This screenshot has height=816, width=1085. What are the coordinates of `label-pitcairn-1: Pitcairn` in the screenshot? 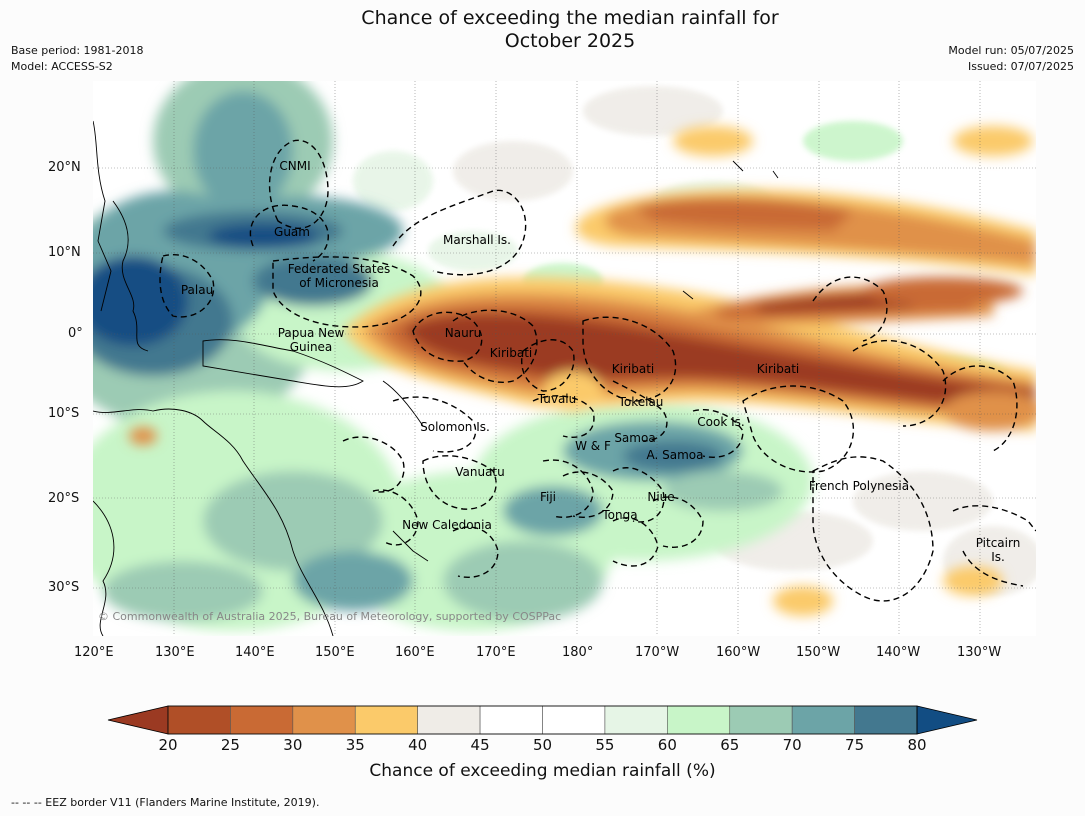 It's located at (998, 543).